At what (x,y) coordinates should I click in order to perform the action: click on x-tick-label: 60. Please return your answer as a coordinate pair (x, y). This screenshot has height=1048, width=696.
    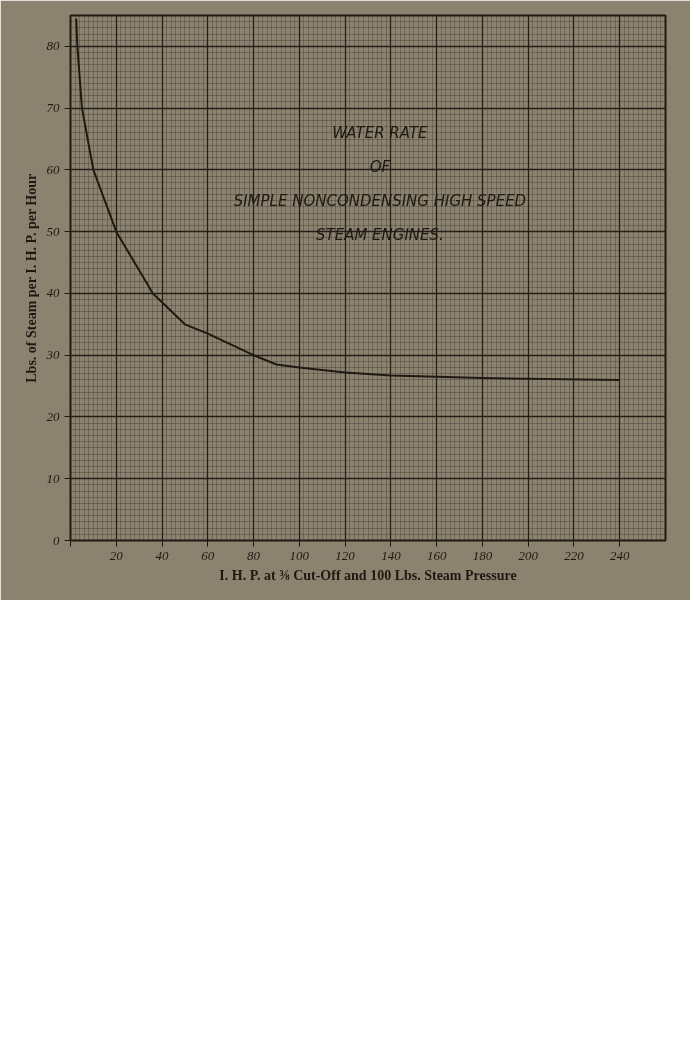
    Looking at the image, I should click on (208, 555).